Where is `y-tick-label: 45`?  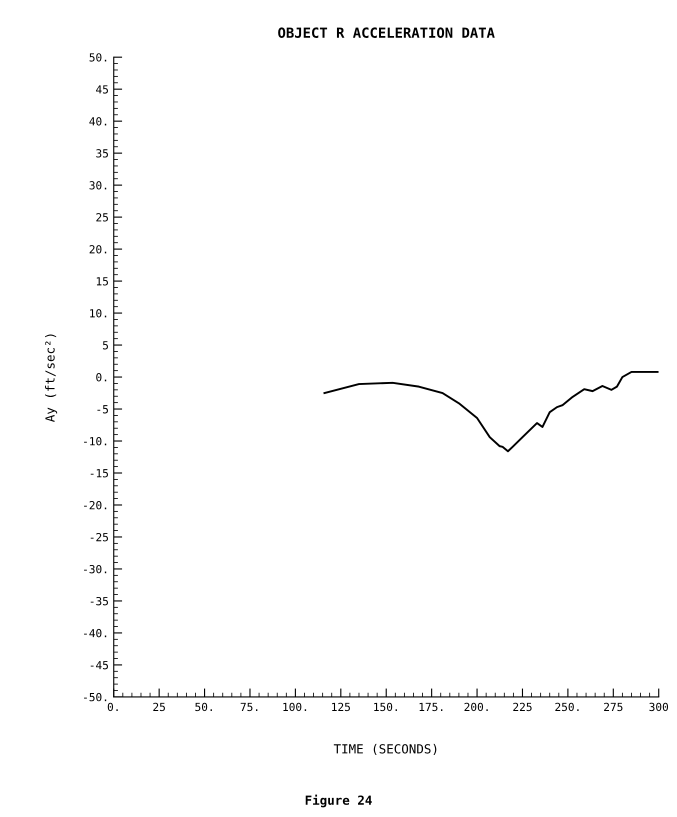 y-tick-label: 45 is located at coordinates (102, 89).